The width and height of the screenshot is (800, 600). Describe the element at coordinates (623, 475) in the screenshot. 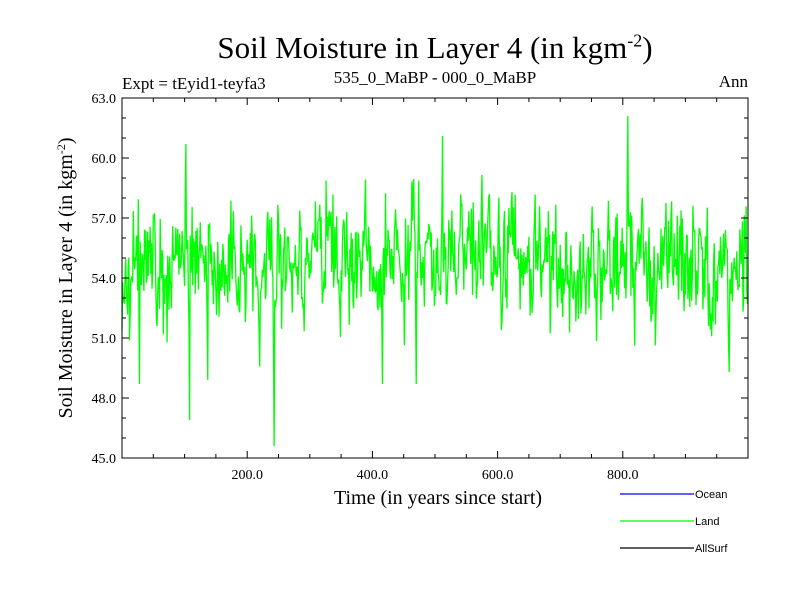

I see `x-tick-label: 800.0` at that location.